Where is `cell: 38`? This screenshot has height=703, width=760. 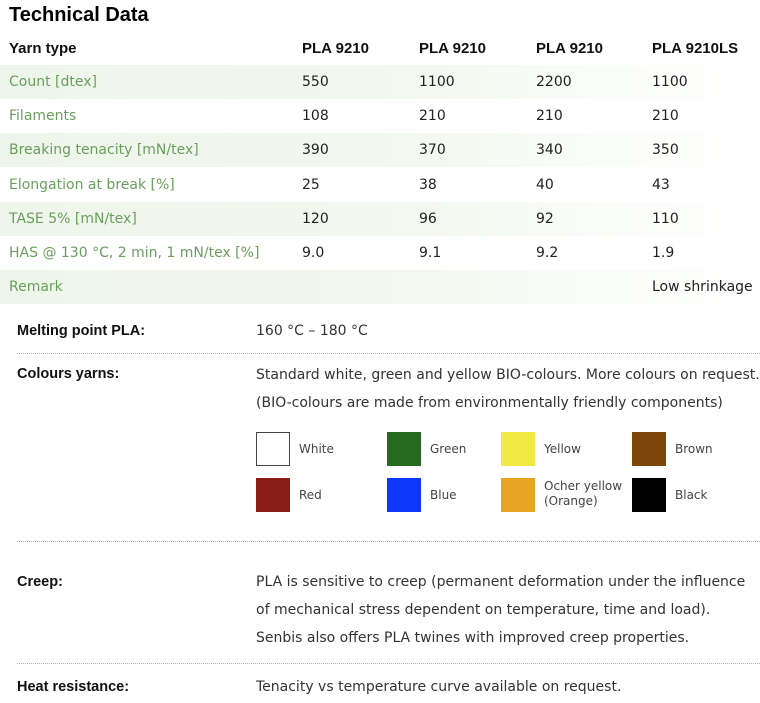
cell: 38 is located at coordinates (428, 184).